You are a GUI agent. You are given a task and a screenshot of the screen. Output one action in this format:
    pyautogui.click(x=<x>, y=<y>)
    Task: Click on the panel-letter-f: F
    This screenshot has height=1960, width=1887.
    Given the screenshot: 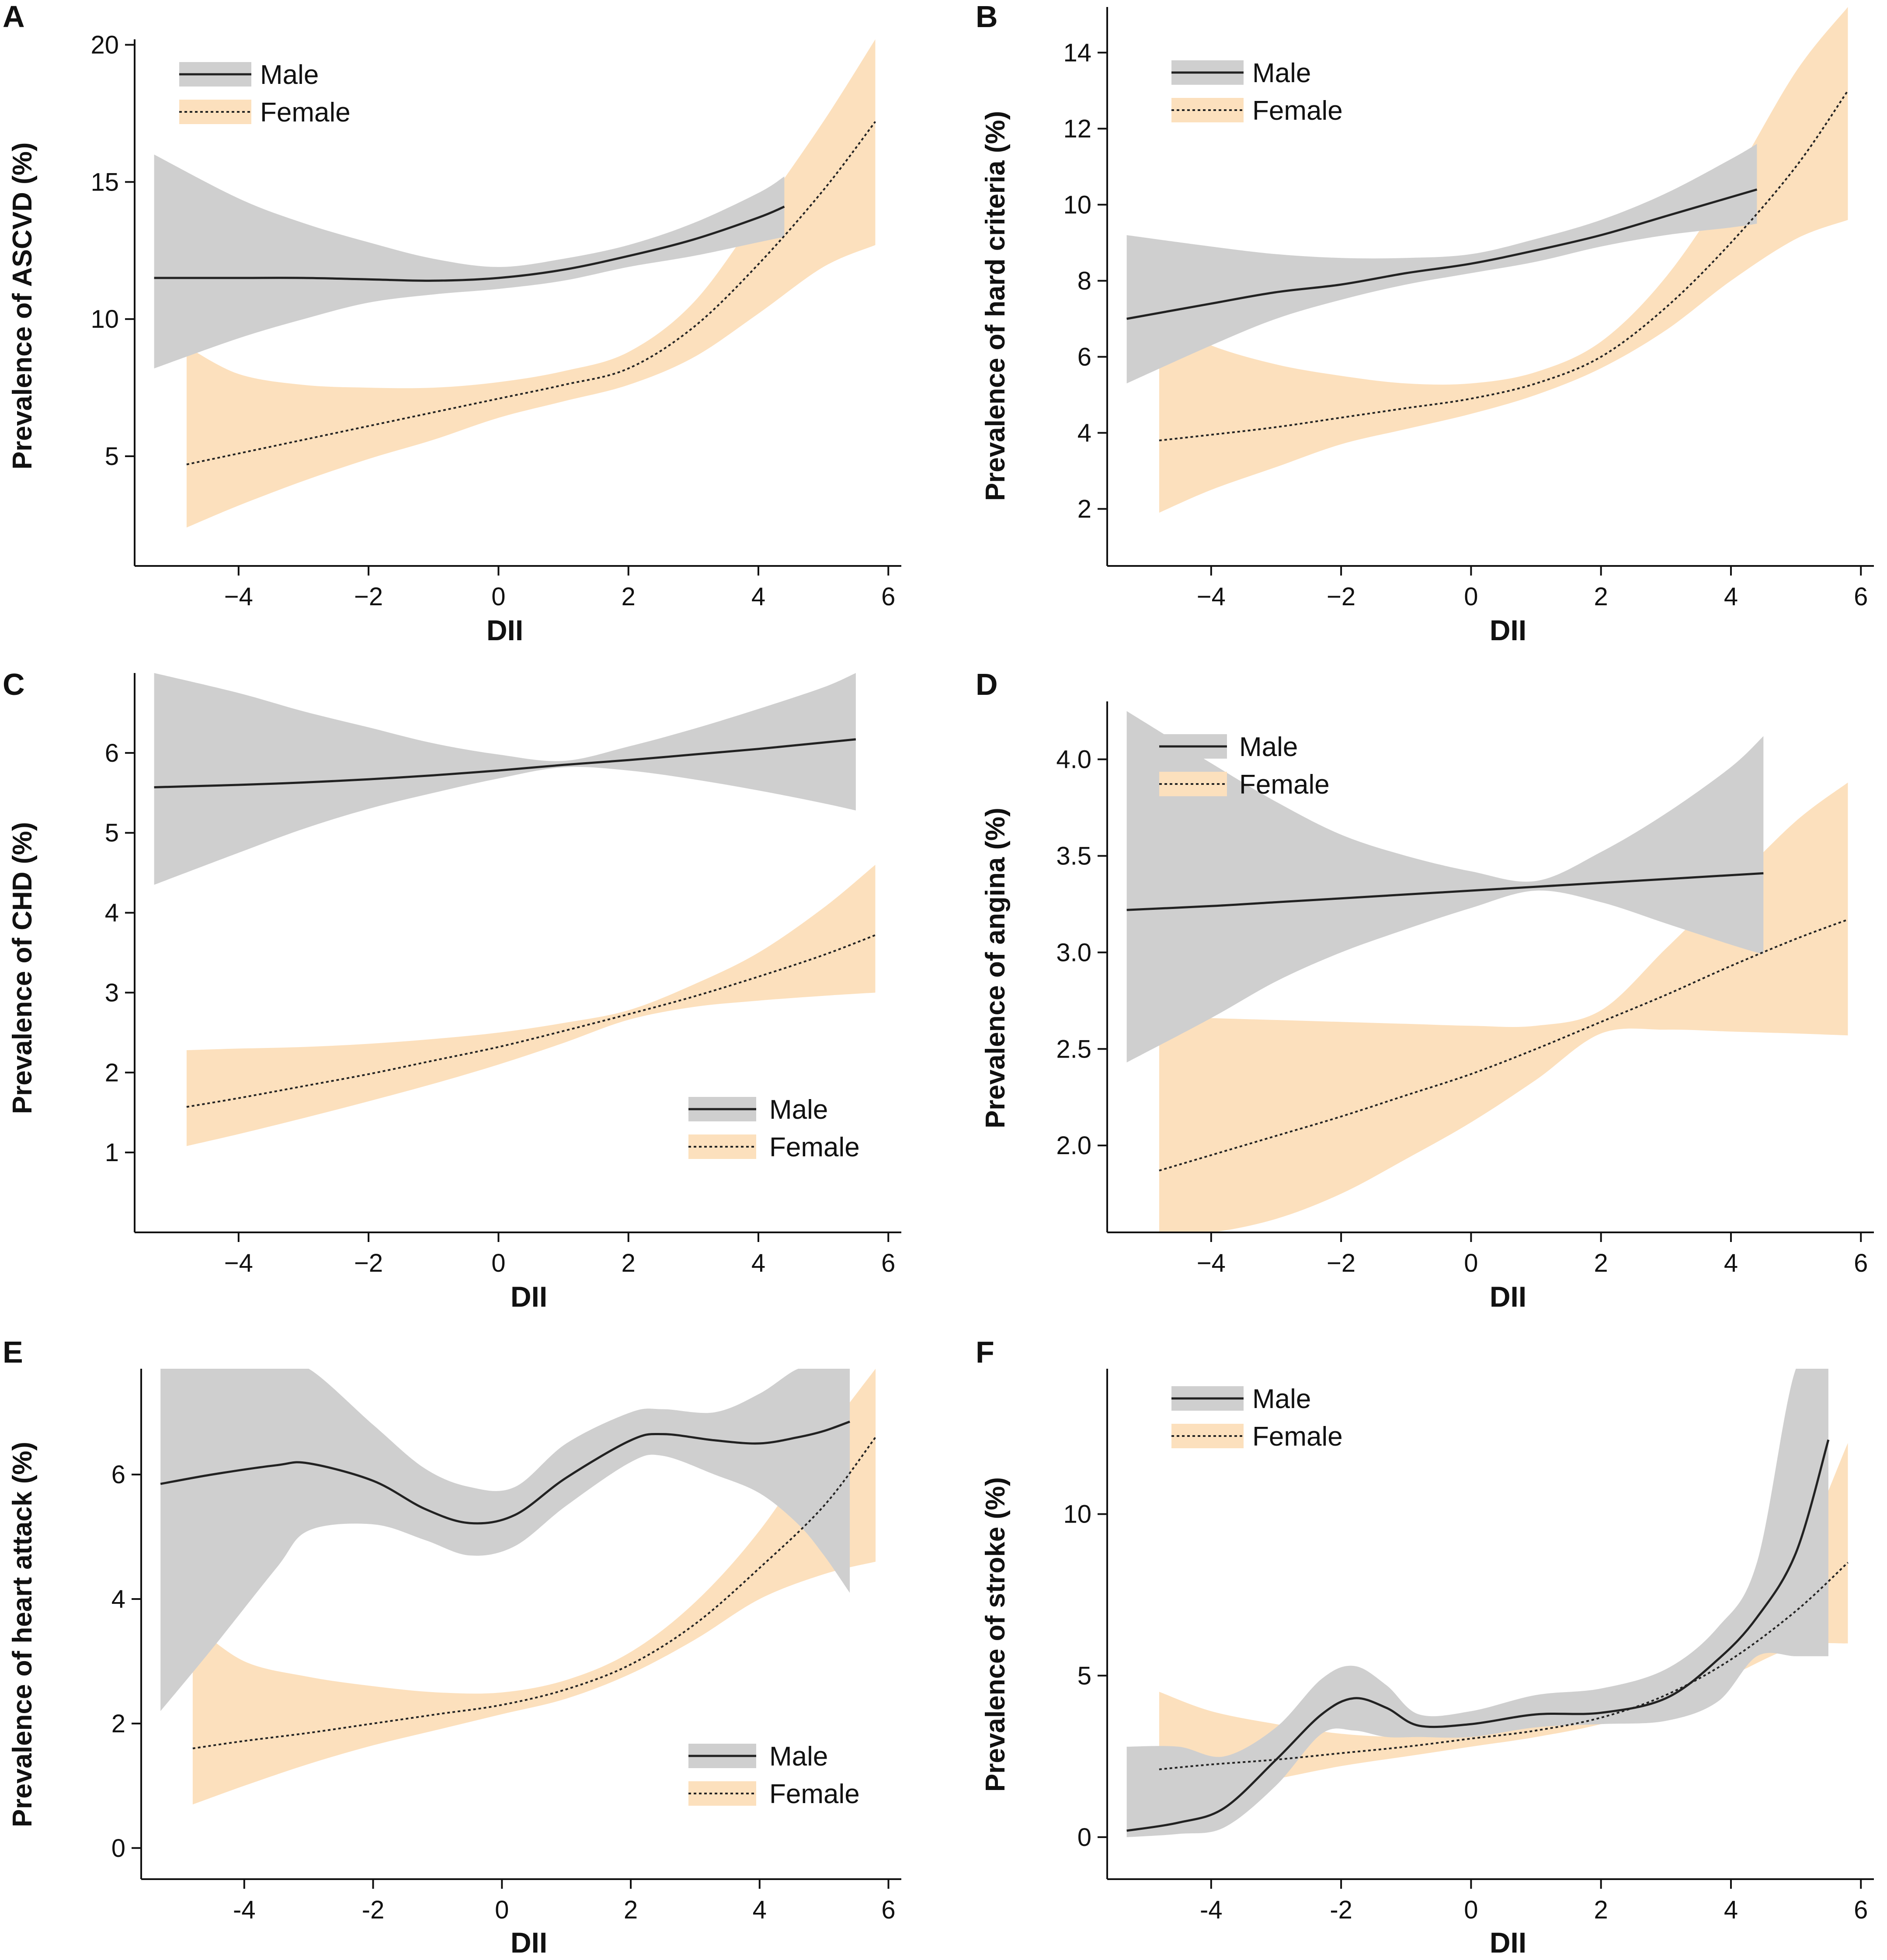 What is the action you would take?
    pyautogui.click(x=985, y=1352)
    